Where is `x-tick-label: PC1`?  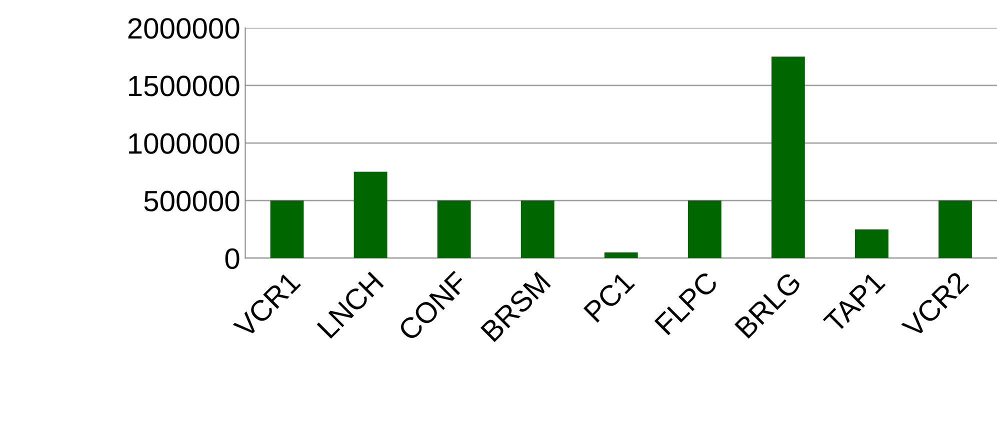
x-tick-label: PC1 is located at coordinates (609, 296).